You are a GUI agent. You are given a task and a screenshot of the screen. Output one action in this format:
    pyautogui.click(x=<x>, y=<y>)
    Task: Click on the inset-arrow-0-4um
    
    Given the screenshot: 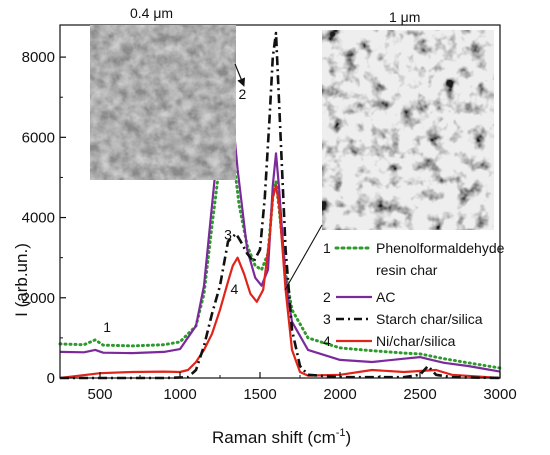 What is the action you would take?
    pyautogui.click(x=240, y=75)
    